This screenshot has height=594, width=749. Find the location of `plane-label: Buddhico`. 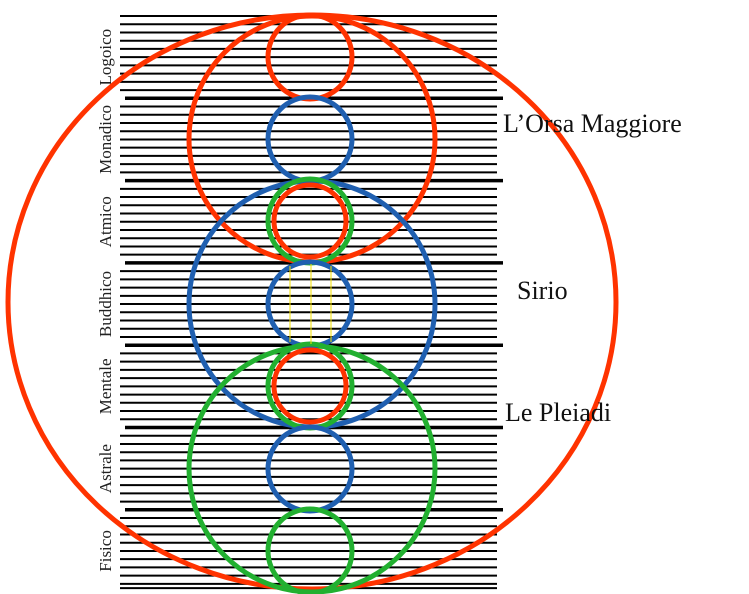

plane-label: Buddhico is located at coordinates (105, 304).